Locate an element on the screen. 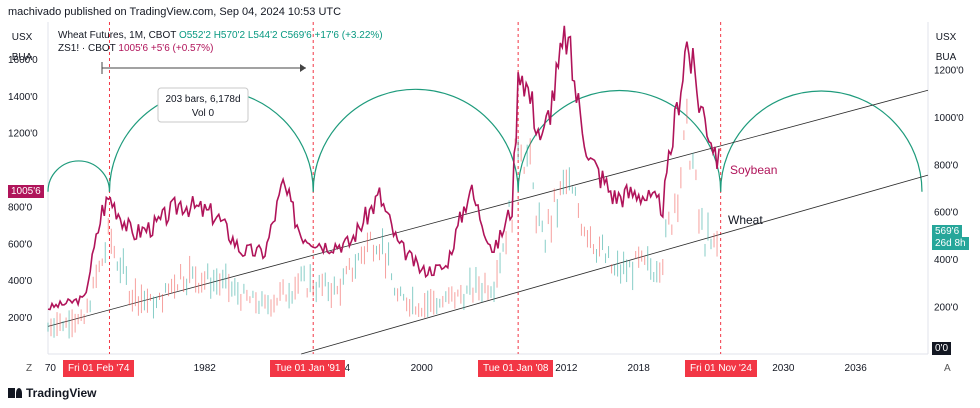 The image size is (980, 408). legend-wheat-close: C569'6 is located at coordinates (296, 35).